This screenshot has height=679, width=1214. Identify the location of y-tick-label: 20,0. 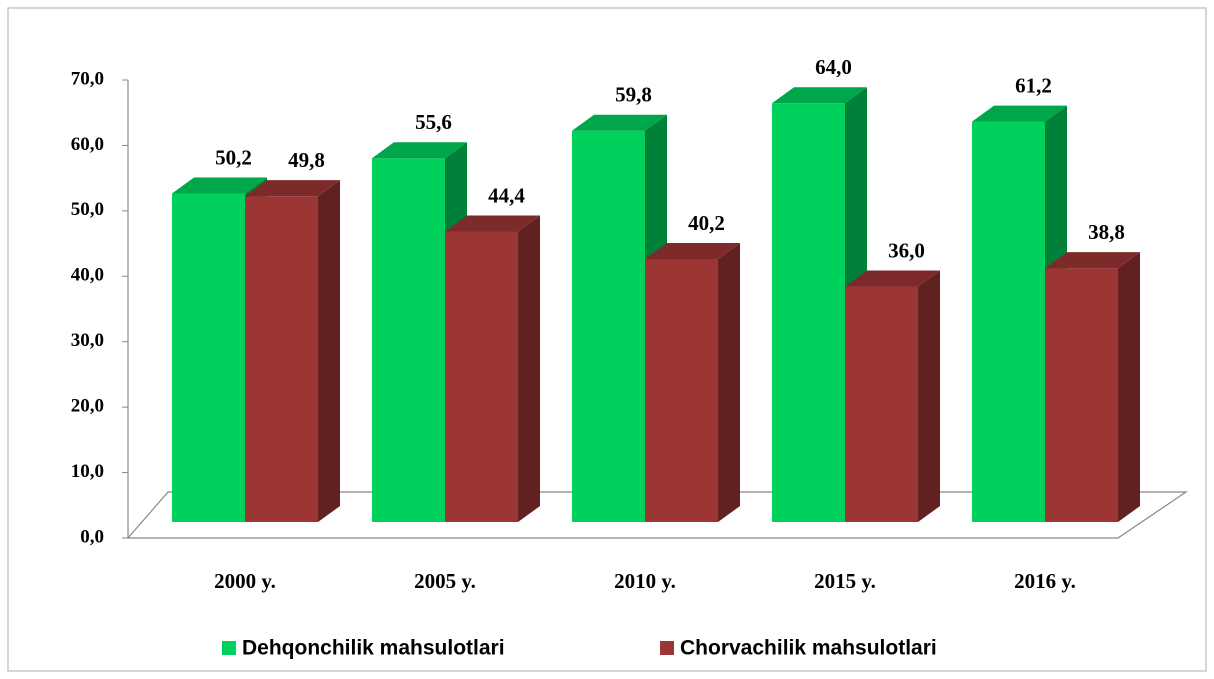
(87, 406).